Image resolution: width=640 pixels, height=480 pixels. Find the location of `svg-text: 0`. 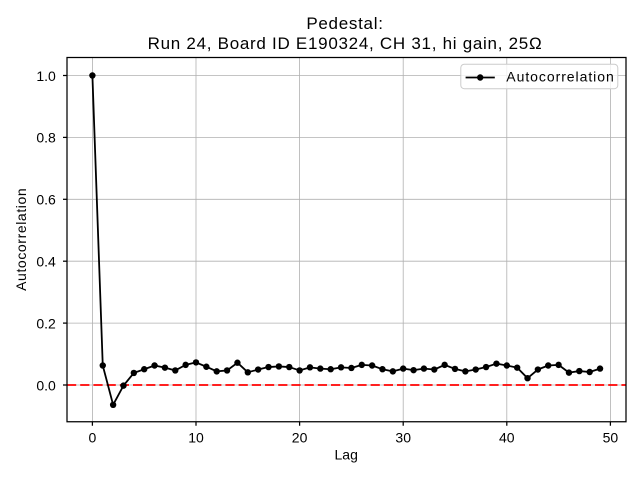

svg-text: 0 is located at coordinates (93, 437).